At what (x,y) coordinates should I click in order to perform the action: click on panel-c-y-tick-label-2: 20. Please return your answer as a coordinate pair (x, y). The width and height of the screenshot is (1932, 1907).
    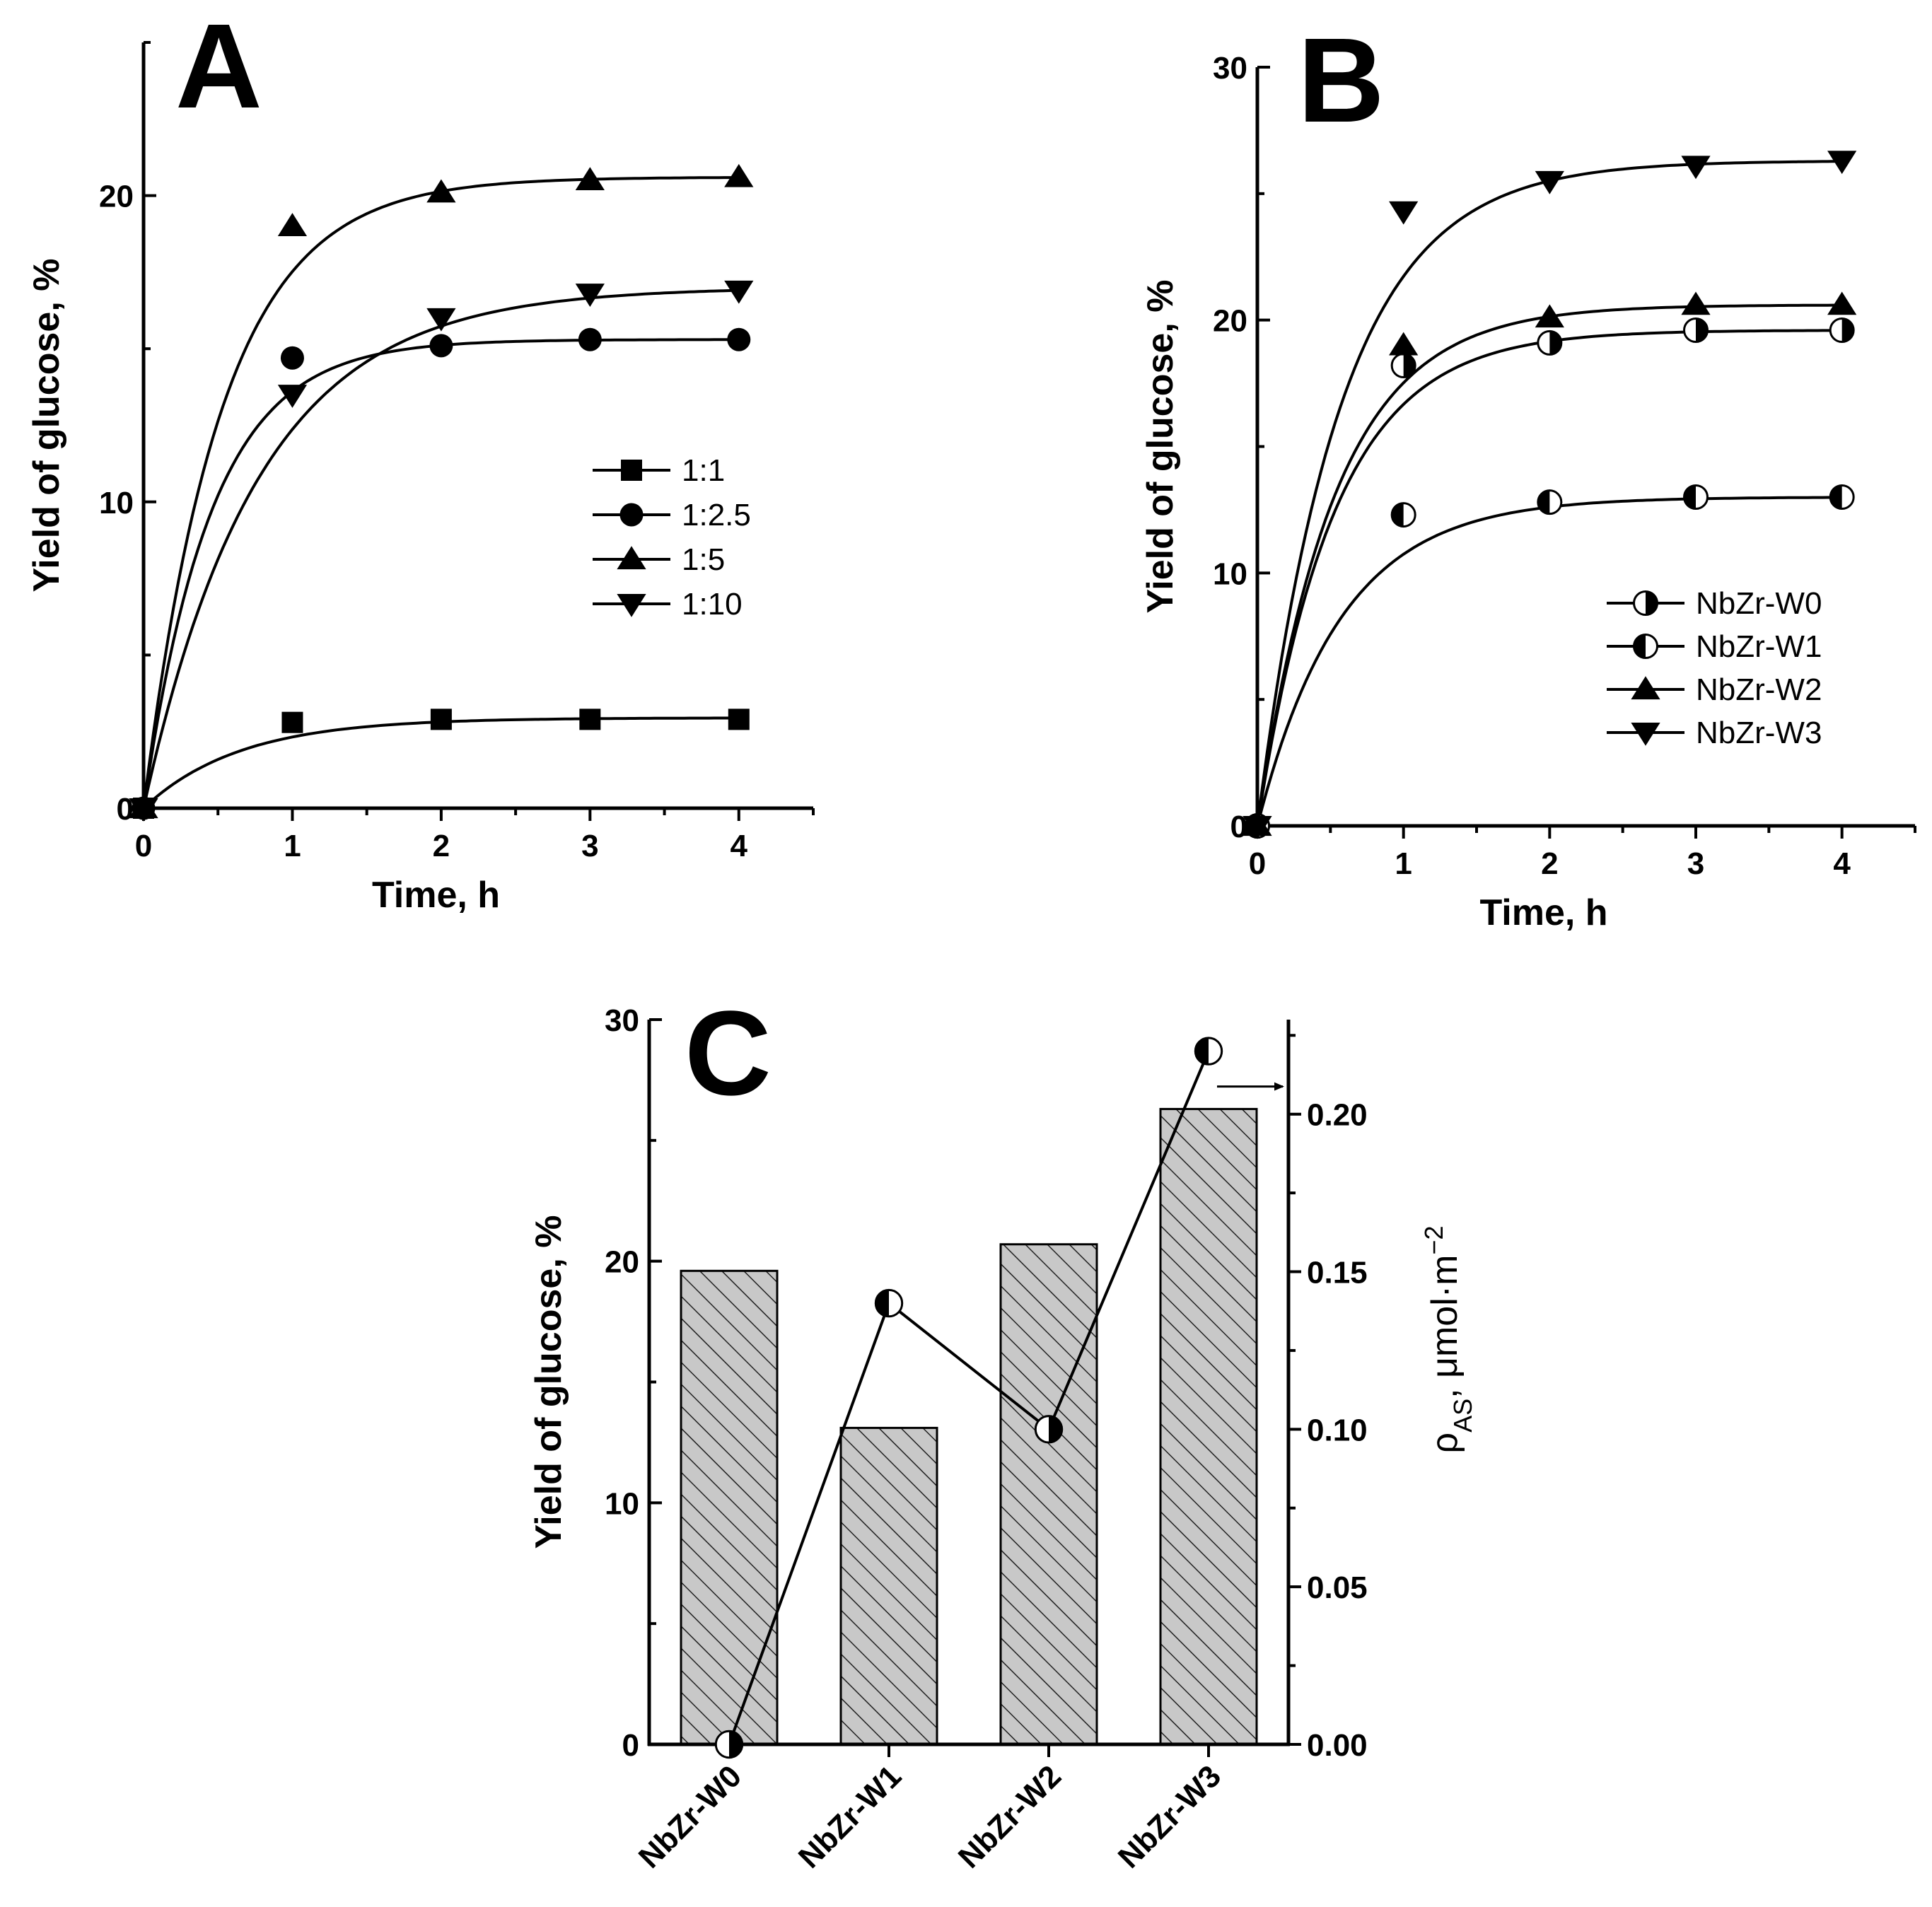
    Looking at the image, I should click on (622, 1262).